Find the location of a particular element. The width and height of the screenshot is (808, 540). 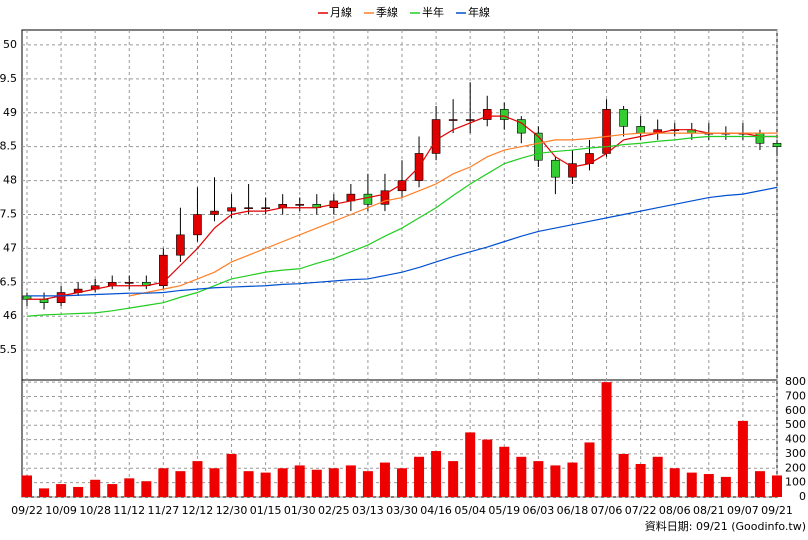

y-tick-label: 9.5 is located at coordinates (8, 78).